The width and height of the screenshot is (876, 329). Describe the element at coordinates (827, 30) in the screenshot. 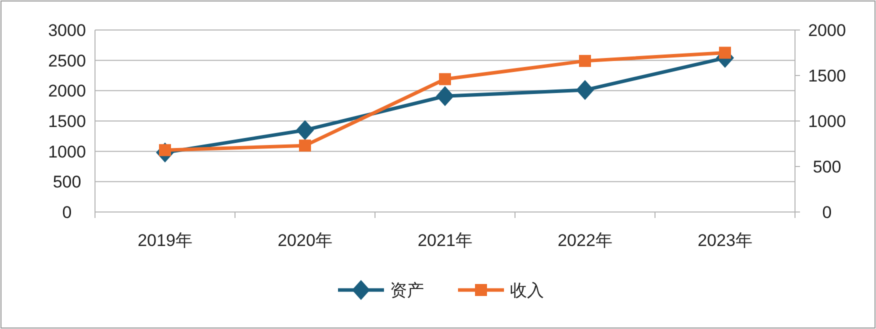

I see `y2-tick-label: 2000` at that location.